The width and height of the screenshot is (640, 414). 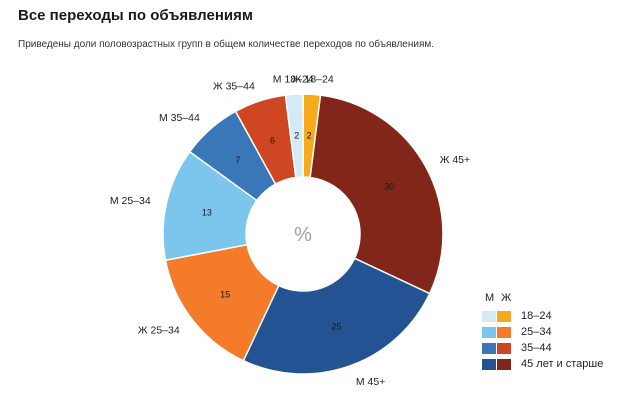 I want to click on legend-row: 45 лет и старше, so click(x=542, y=364).